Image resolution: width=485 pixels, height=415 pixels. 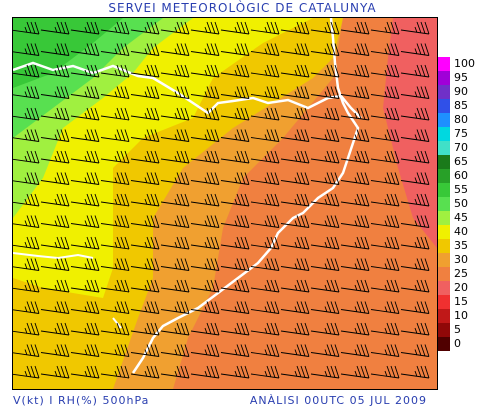 What do you see at coordinates (338, 400) in the screenshot?
I see `footer-analysis-time: ANÀLISI 00UTC 05 JUL 2009` at bounding box center [338, 400].